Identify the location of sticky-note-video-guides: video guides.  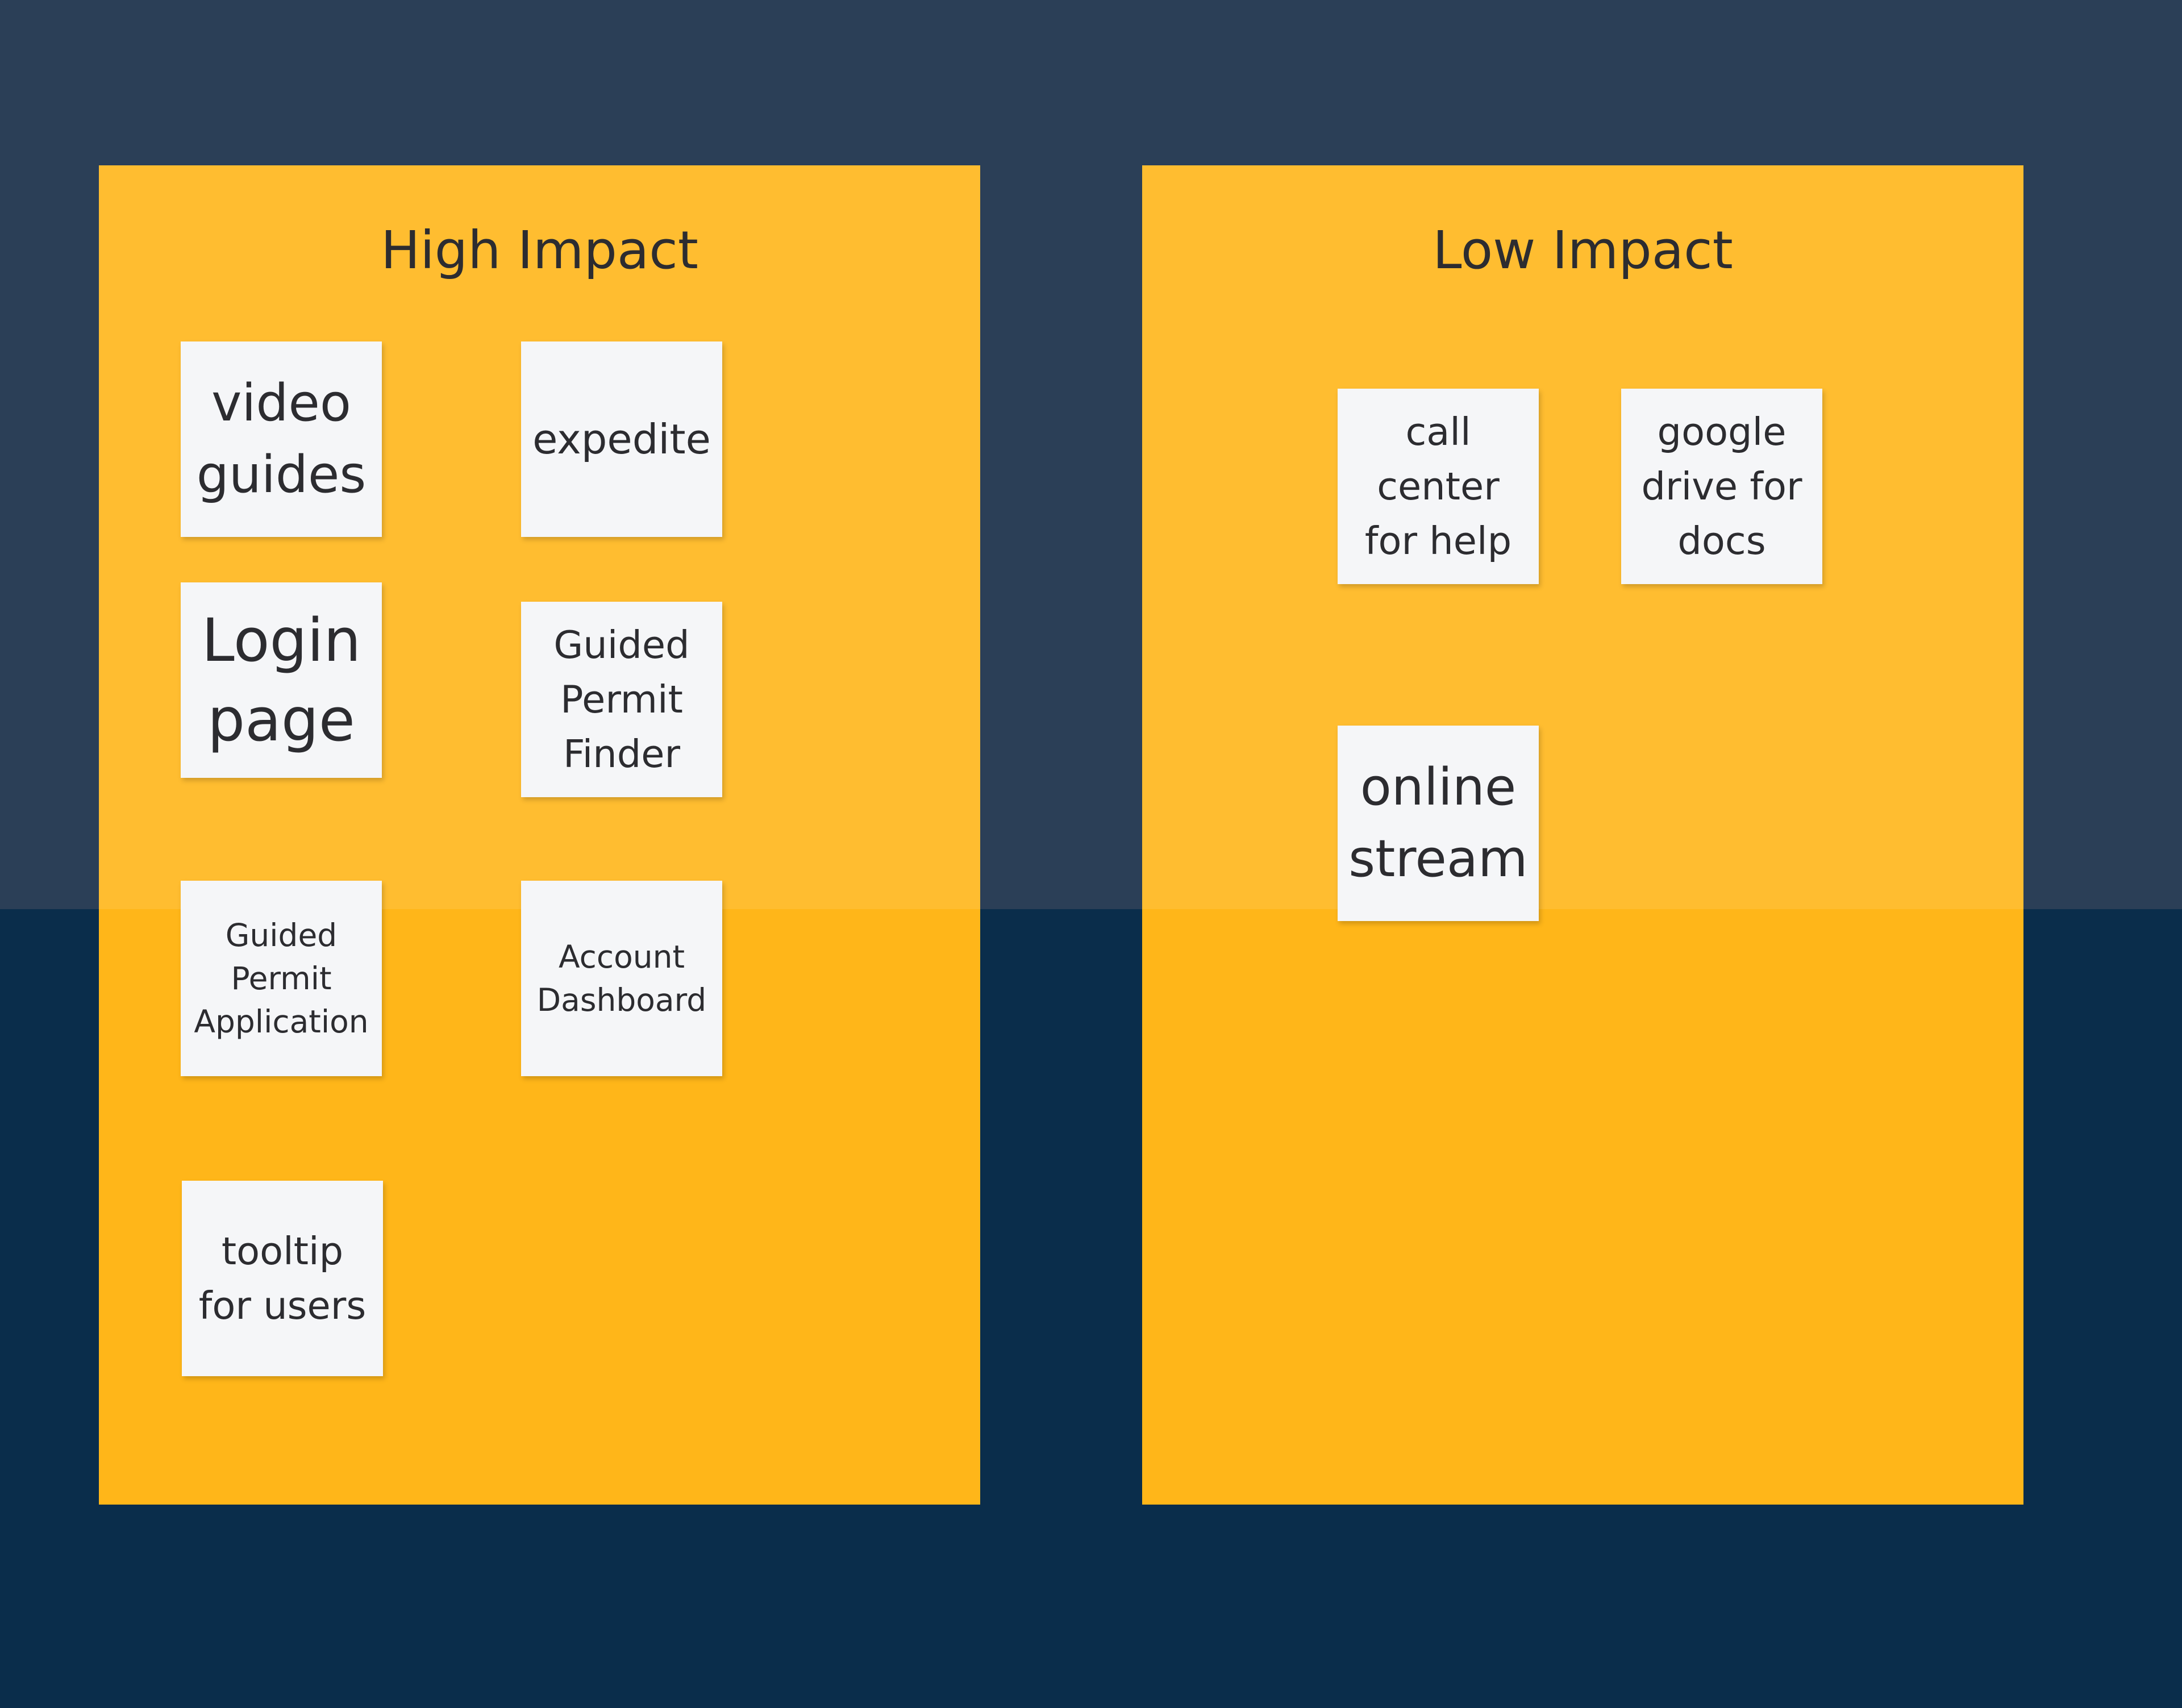
(281, 439).